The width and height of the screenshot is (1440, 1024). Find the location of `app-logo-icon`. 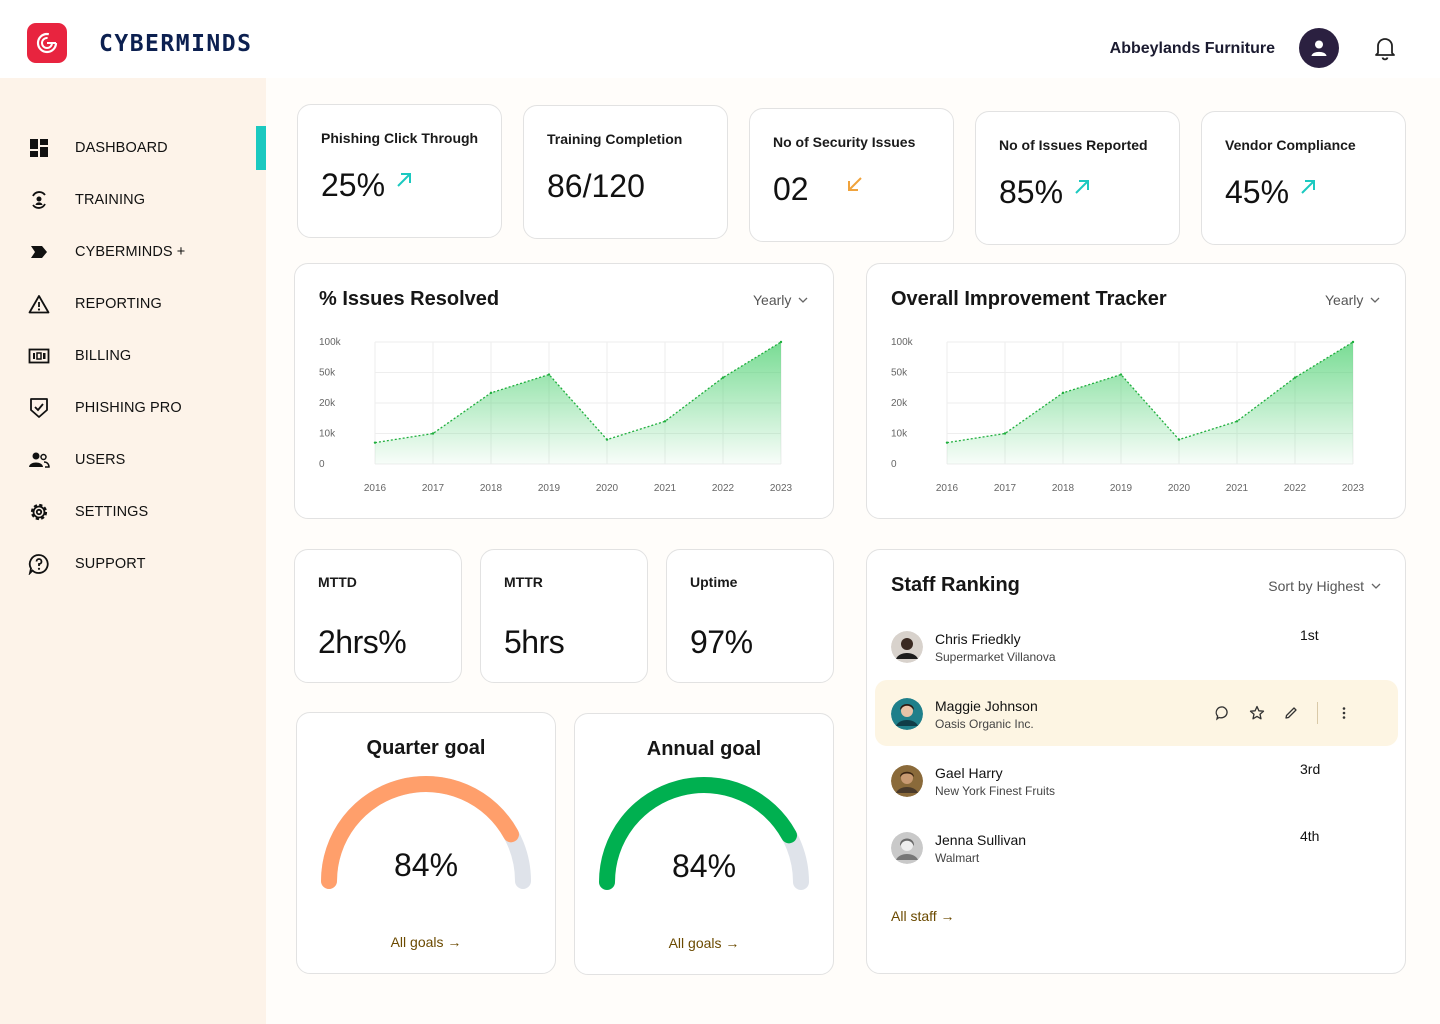

app-logo-icon is located at coordinates (47, 43).